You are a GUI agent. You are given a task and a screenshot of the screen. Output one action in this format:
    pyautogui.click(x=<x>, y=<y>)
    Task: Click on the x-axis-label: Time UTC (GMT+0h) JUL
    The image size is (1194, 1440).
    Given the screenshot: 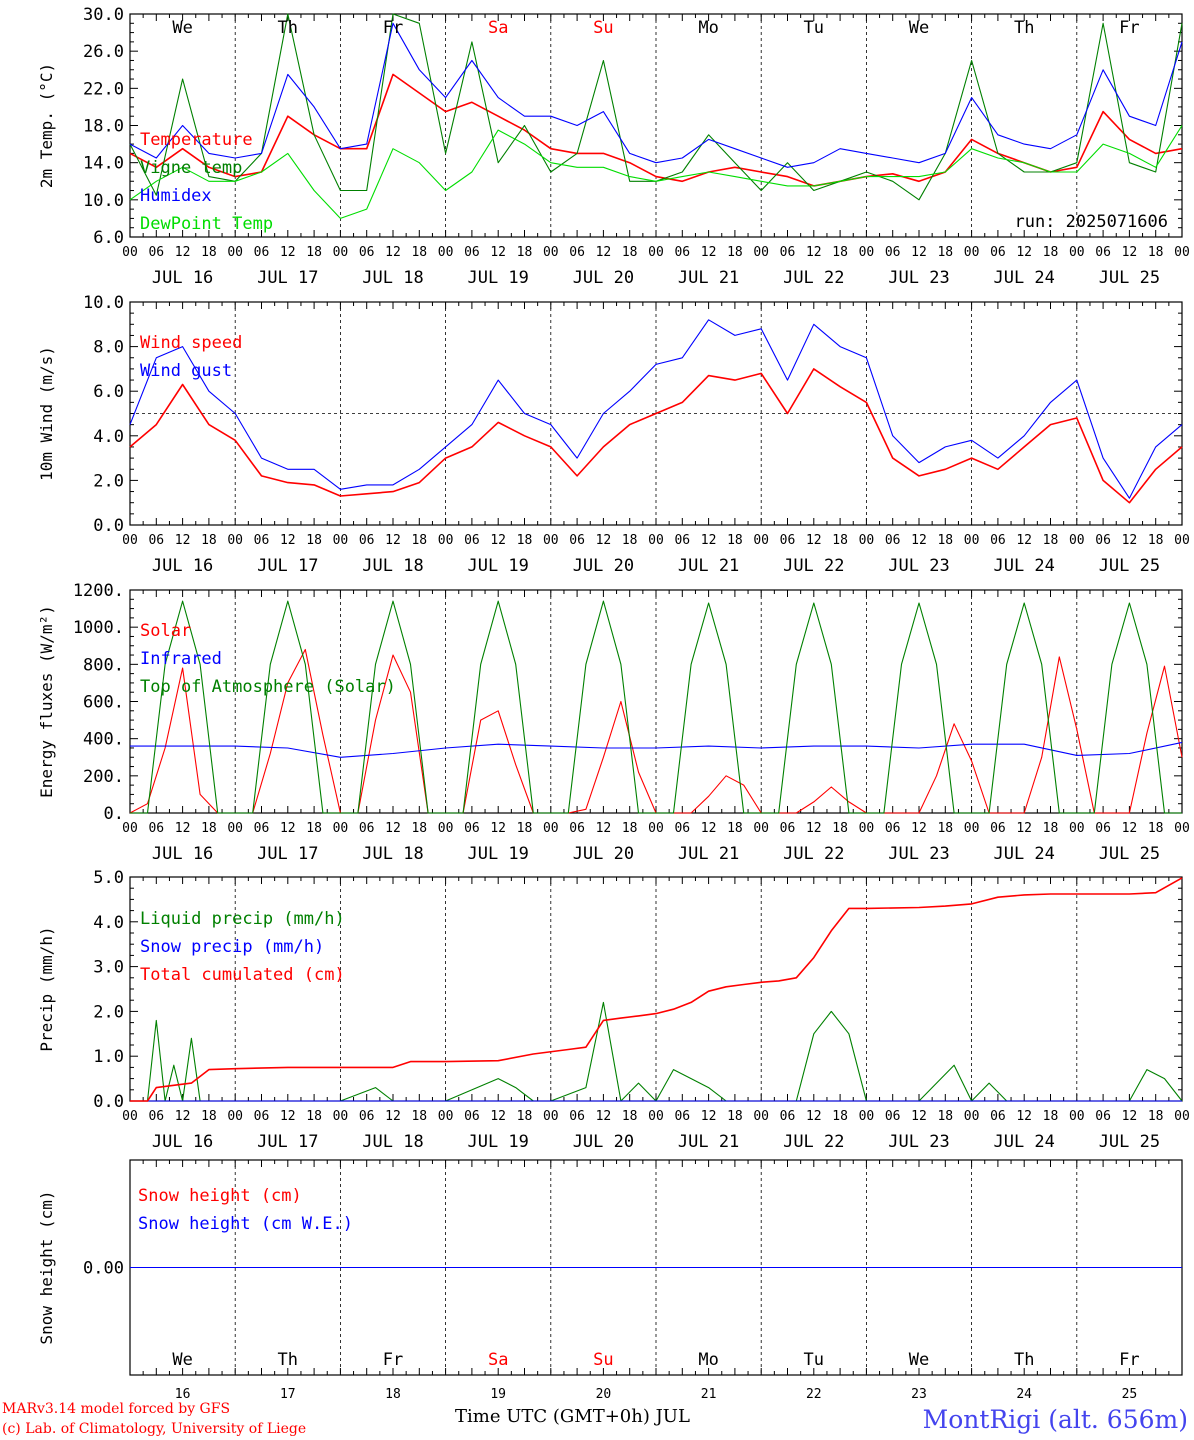 What is the action you would take?
    pyautogui.click(x=572, y=1416)
    